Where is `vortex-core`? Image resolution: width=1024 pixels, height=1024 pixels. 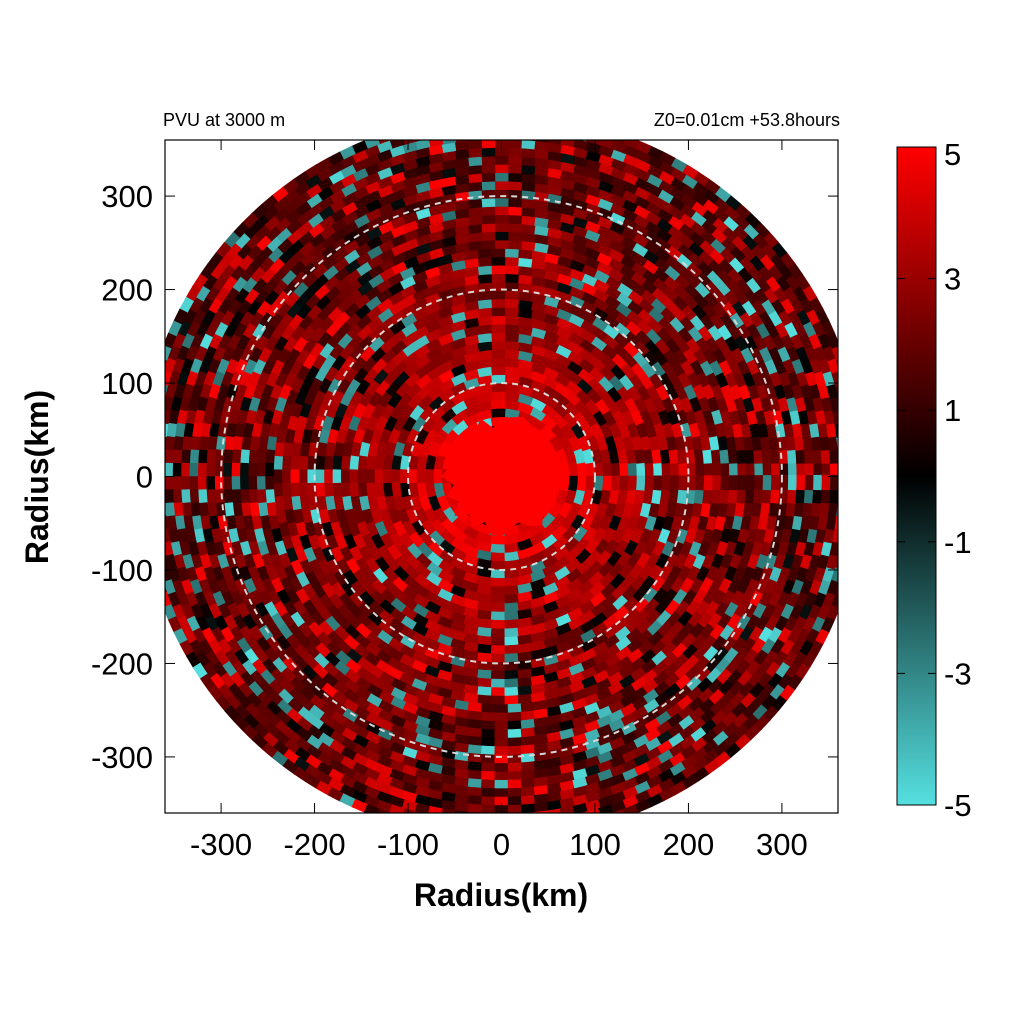 vortex-core is located at coordinates (501, 476).